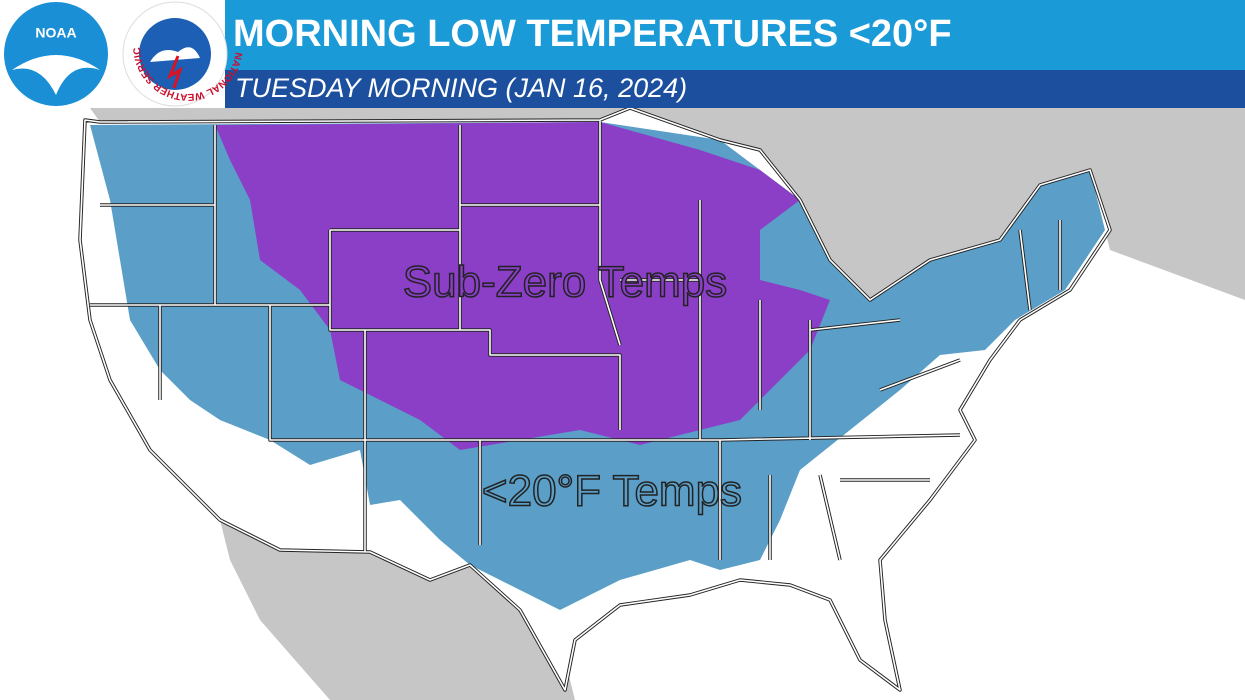  I want to click on nws-cloud, so click(175, 54).